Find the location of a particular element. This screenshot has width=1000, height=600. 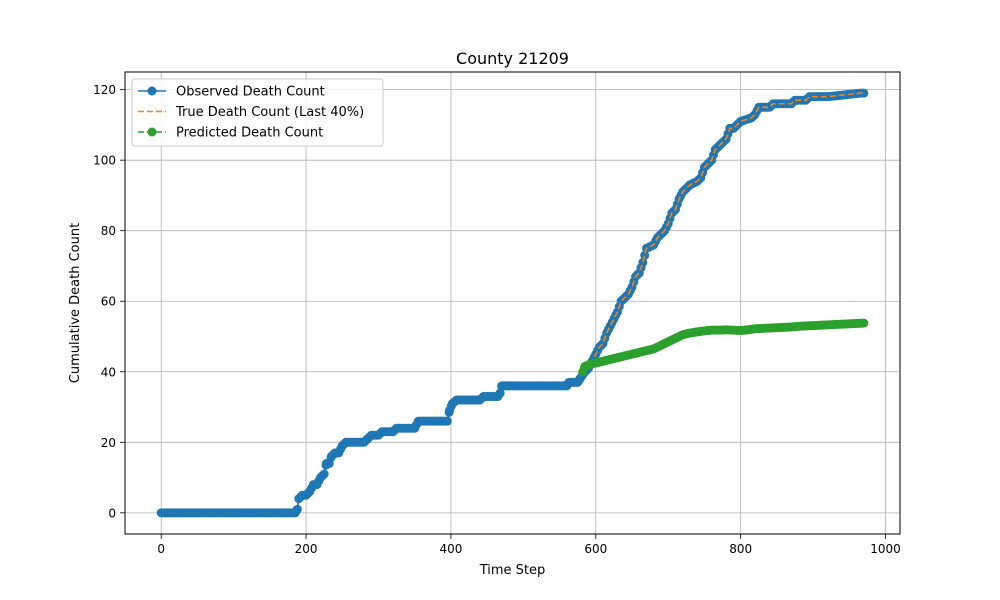

y-tick-label: 40 is located at coordinates (108, 372).